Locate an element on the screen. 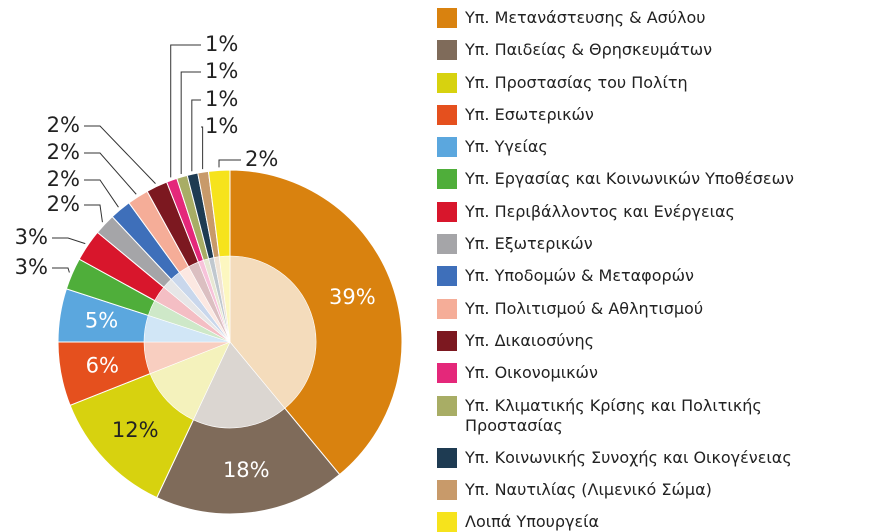 This screenshot has height=532, width=871. data-label: 12% is located at coordinates (135, 430).